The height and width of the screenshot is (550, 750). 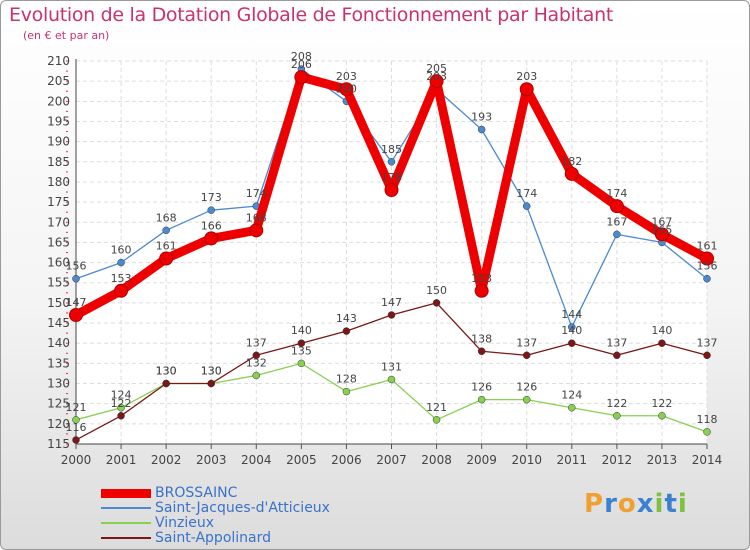 I want to click on data-label: 208, so click(x=301, y=56).